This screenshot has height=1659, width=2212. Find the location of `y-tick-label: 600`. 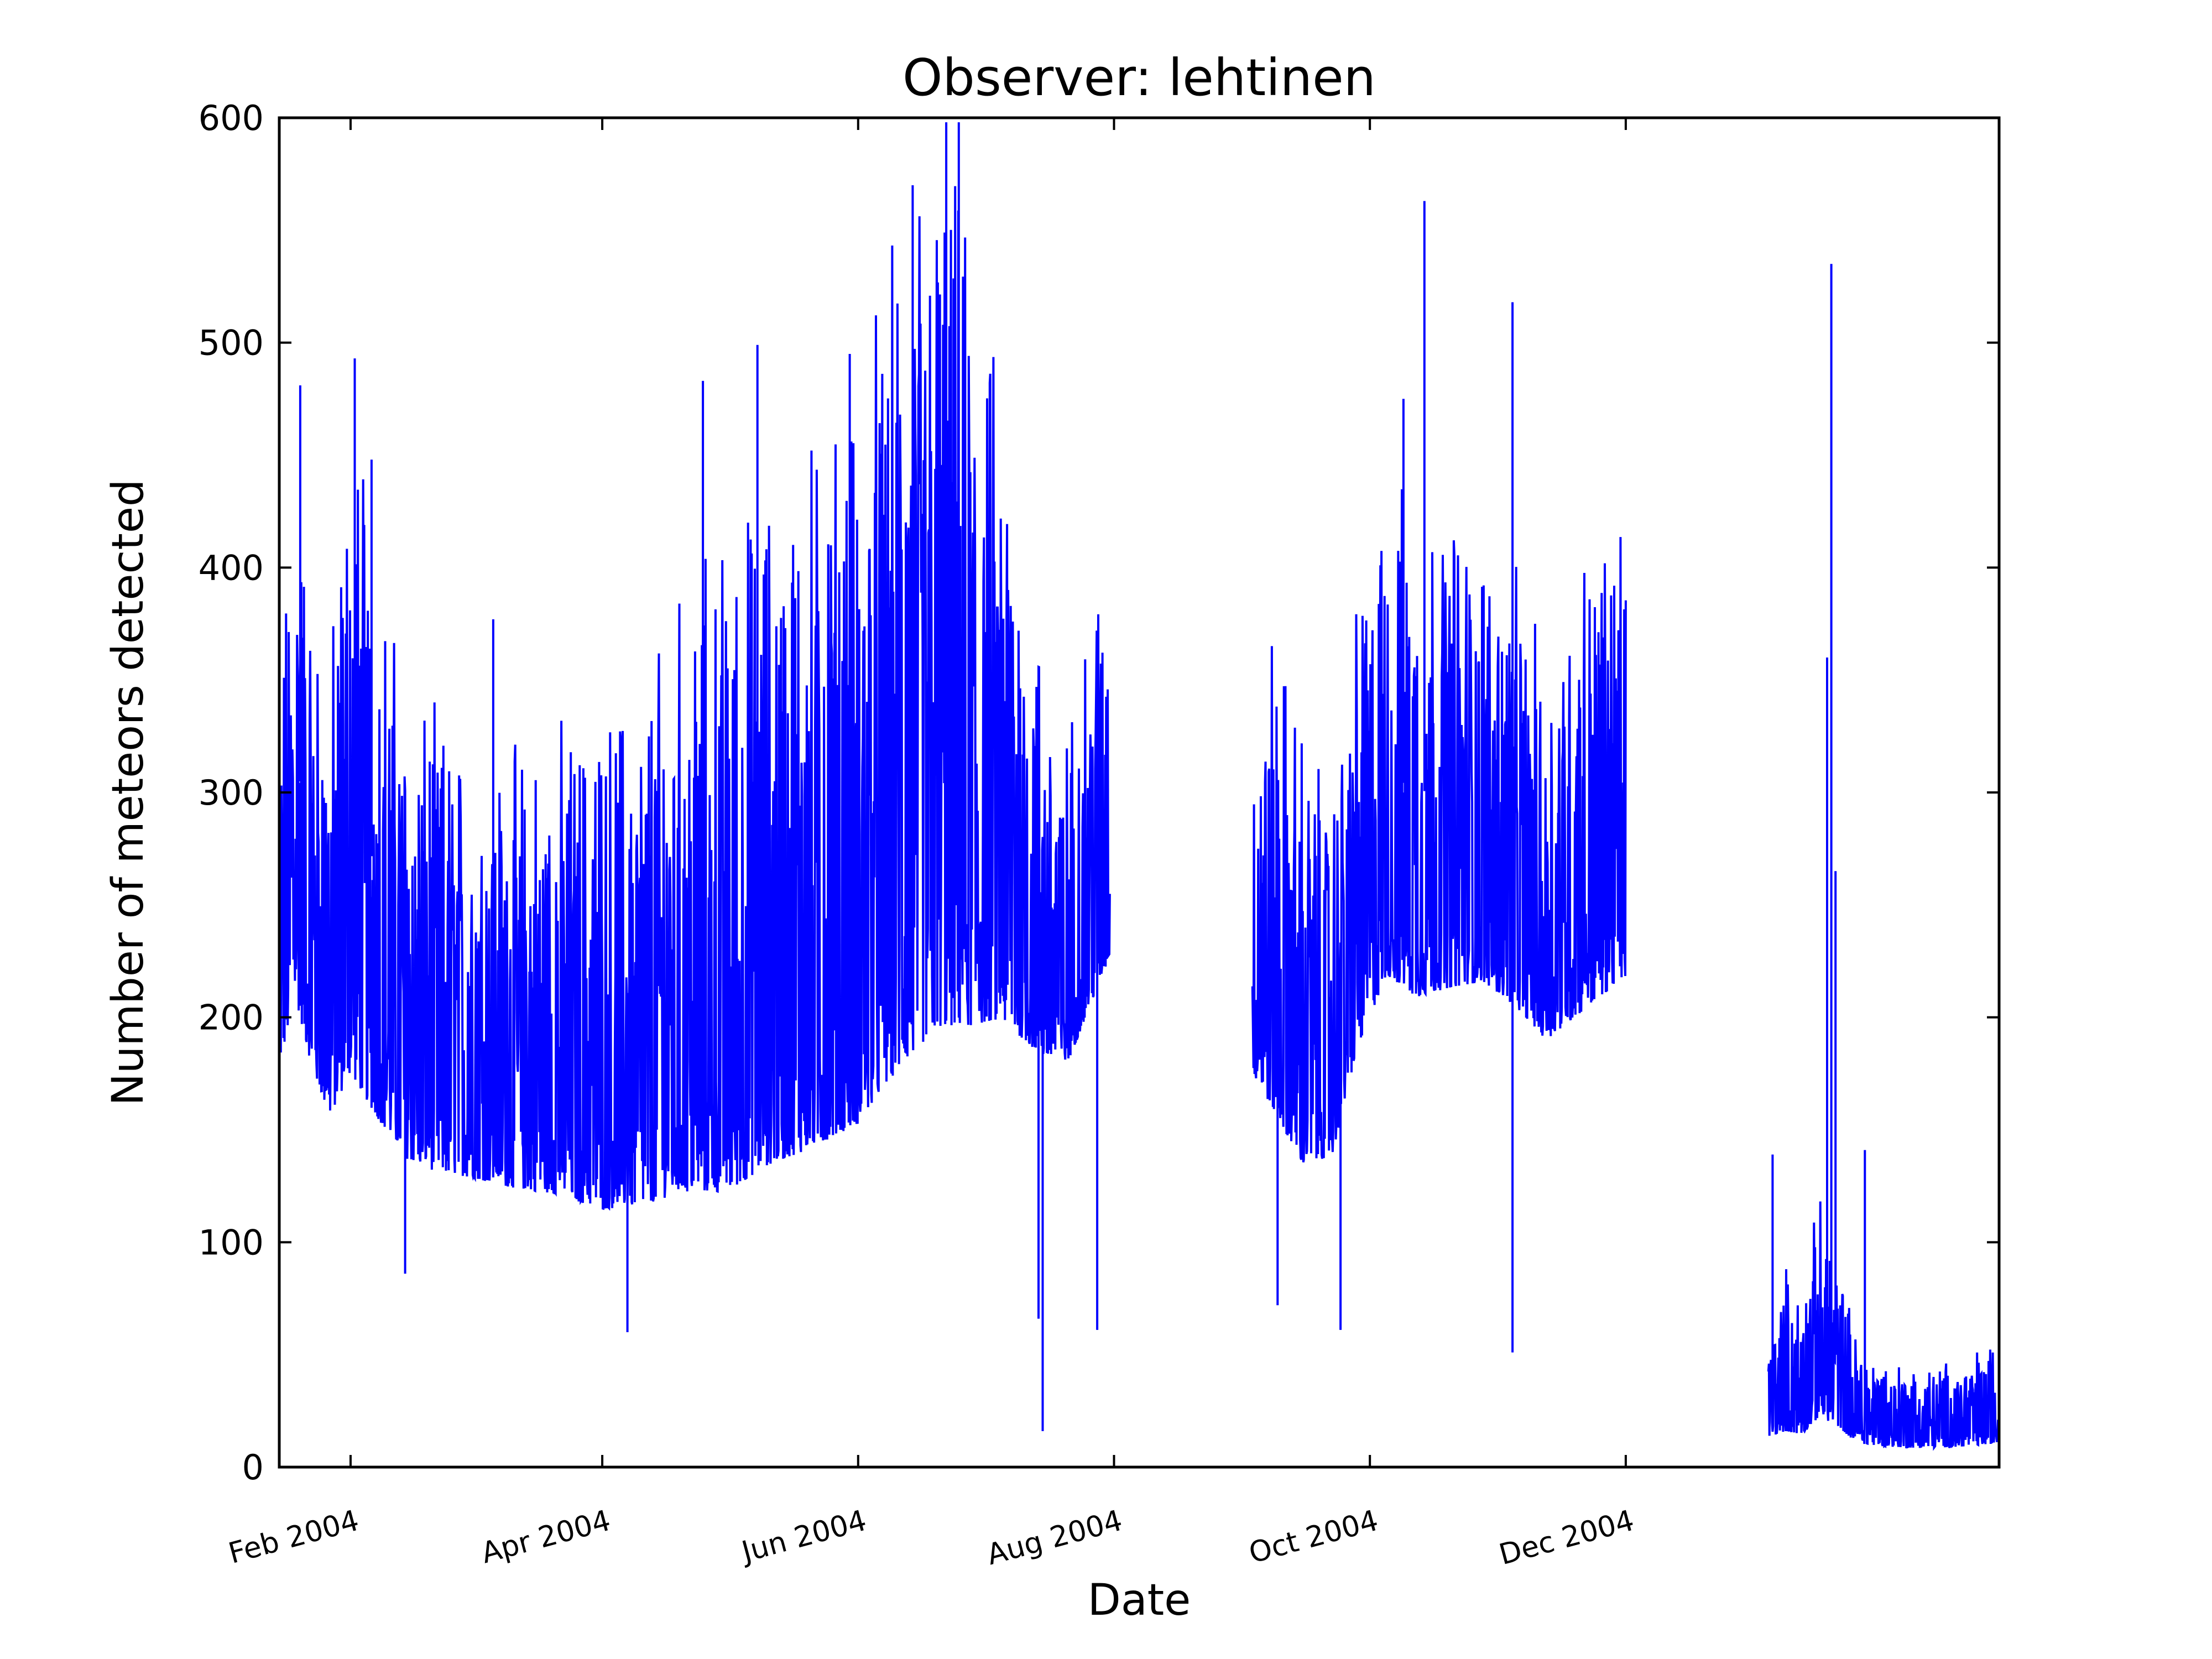

y-tick-label: 600 is located at coordinates (232, 118).